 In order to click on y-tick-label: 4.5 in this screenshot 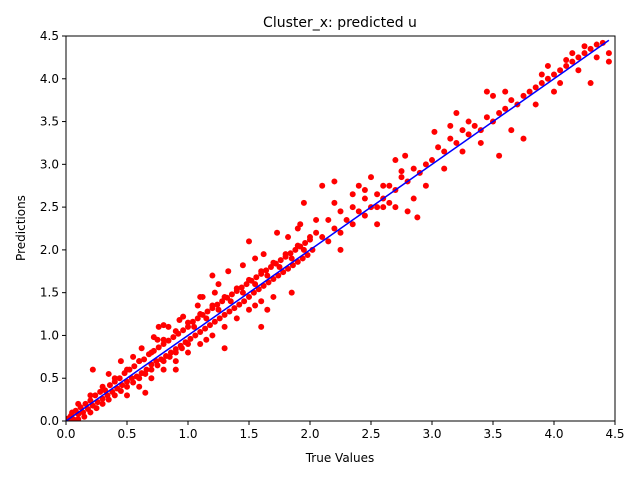, I will do `click(49, 36)`.